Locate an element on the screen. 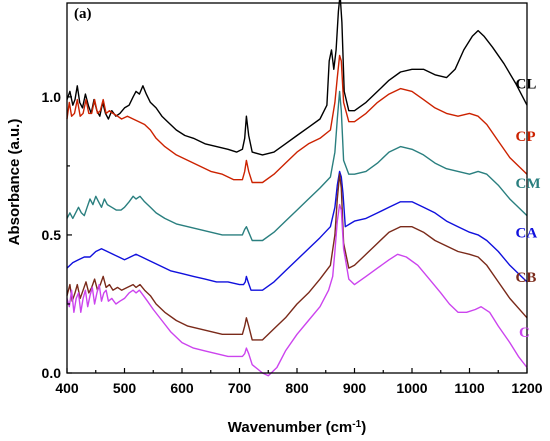 This screenshot has width=550, height=441. x-axis-title: Wavenumber (cm-1) is located at coordinates (297, 428).